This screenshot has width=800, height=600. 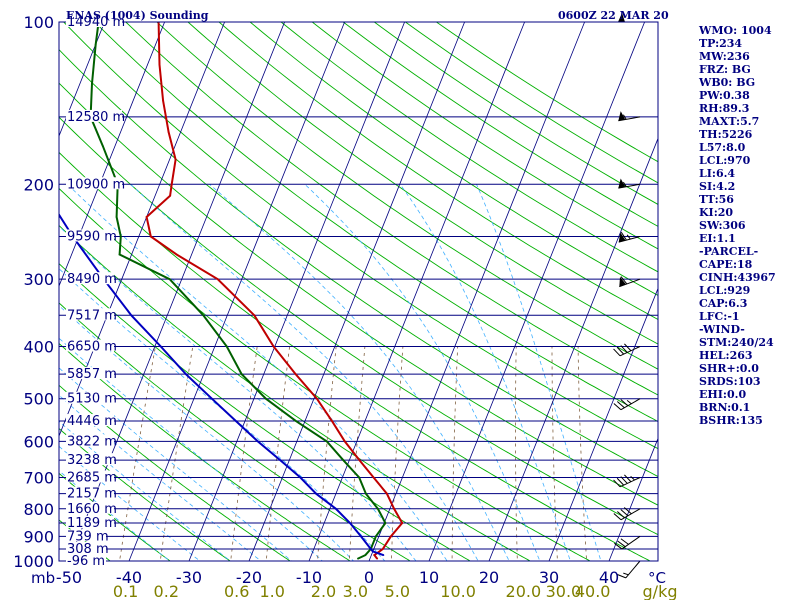 I want to click on height-label: 2157 m, so click(x=92, y=494).